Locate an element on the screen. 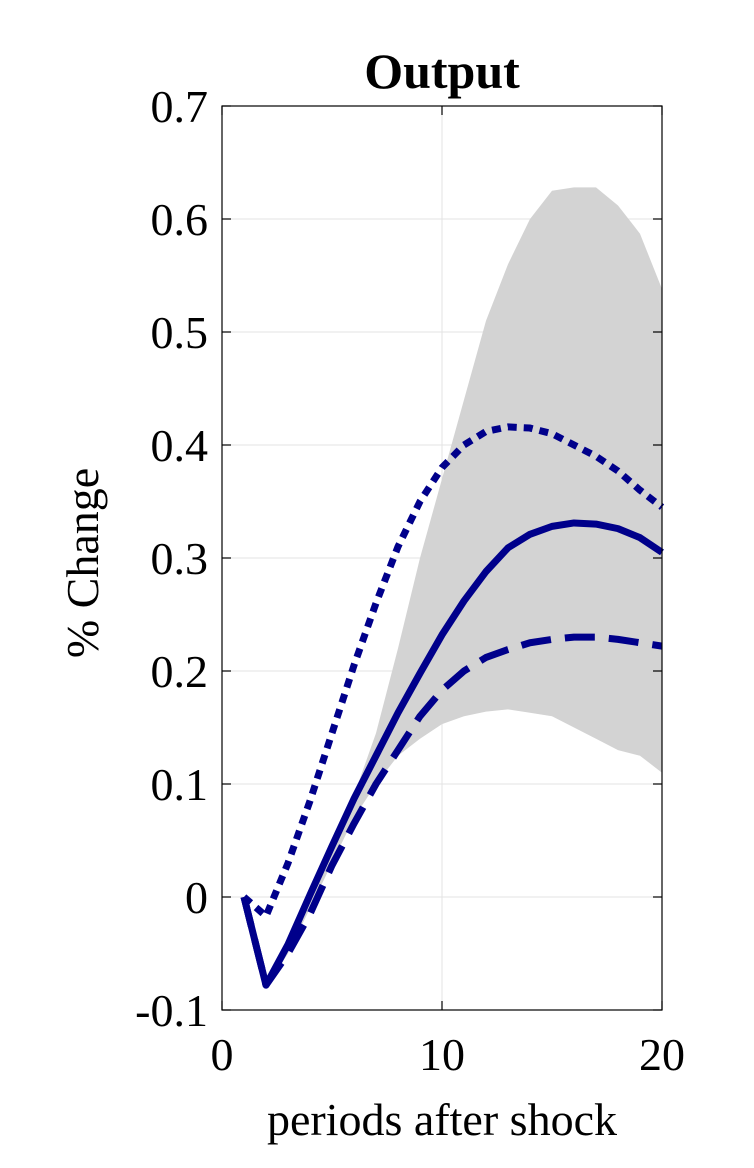  y-axis-label: % Change is located at coordinates (82, 563).